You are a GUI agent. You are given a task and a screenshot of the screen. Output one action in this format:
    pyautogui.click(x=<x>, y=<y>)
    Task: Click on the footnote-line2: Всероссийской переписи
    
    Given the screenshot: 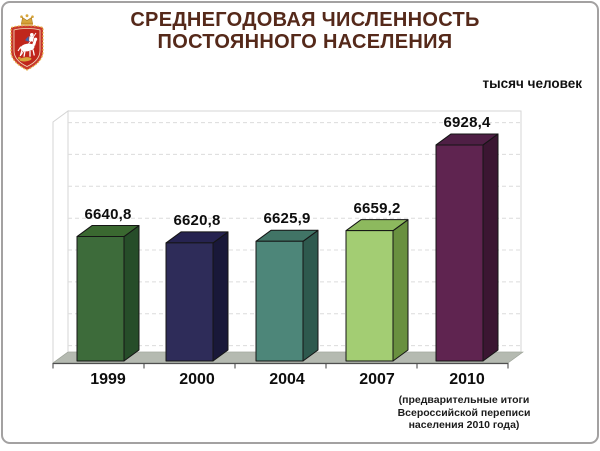 What is the action you would take?
    pyautogui.click(x=464, y=412)
    